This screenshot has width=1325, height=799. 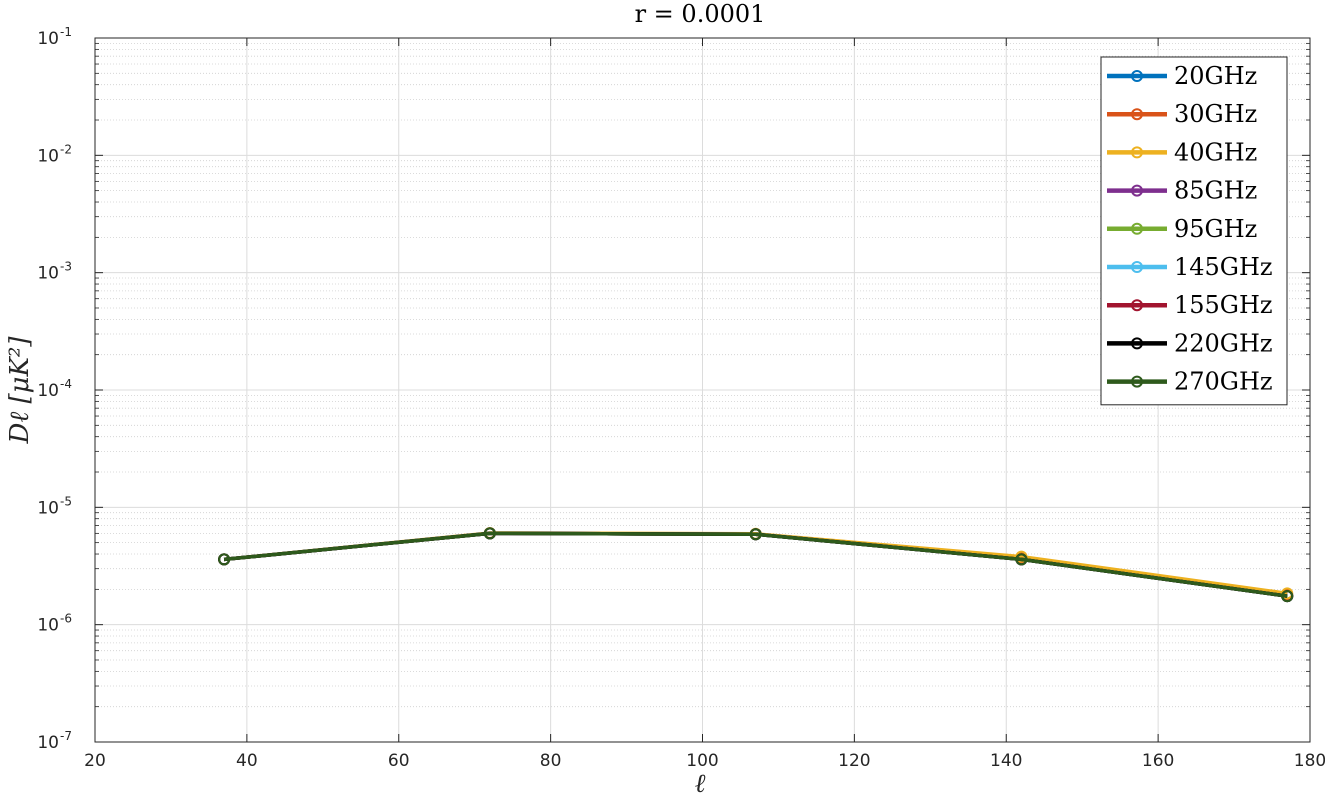 What do you see at coordinates (66, 267) in the screenshot?
I see `y-tick-exponent: -3` at bounding box center [66, 267].